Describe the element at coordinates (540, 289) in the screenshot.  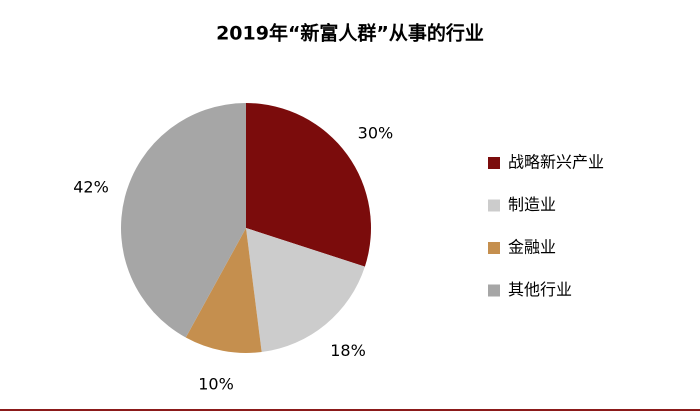
I see `legend-label: 其他行业` at that location.